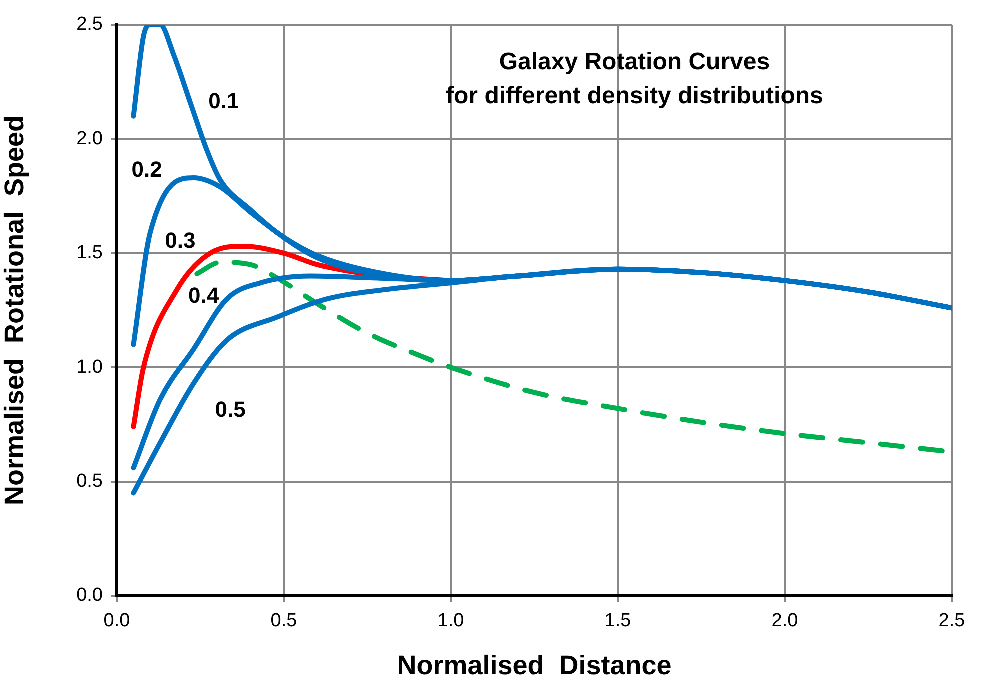 The height and width of the screenshot is (683, 984). I want to click on series-label: 0.1, so click(224, 101).